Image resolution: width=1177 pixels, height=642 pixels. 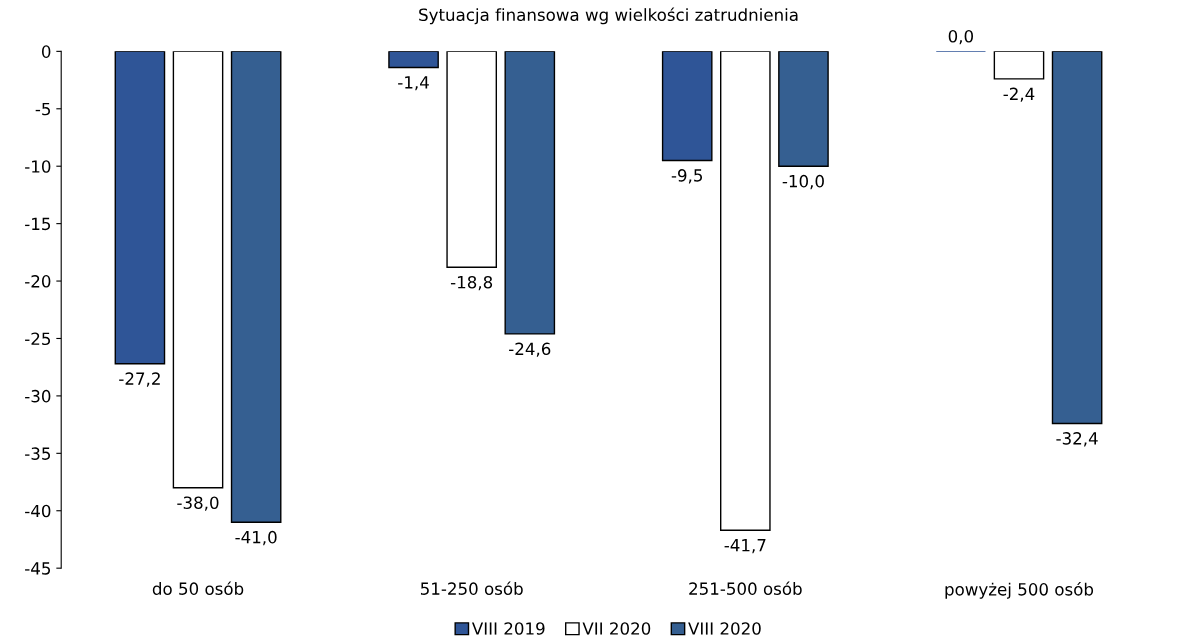 I want to click on data-label: 0,0, so click(x=961, y=37).